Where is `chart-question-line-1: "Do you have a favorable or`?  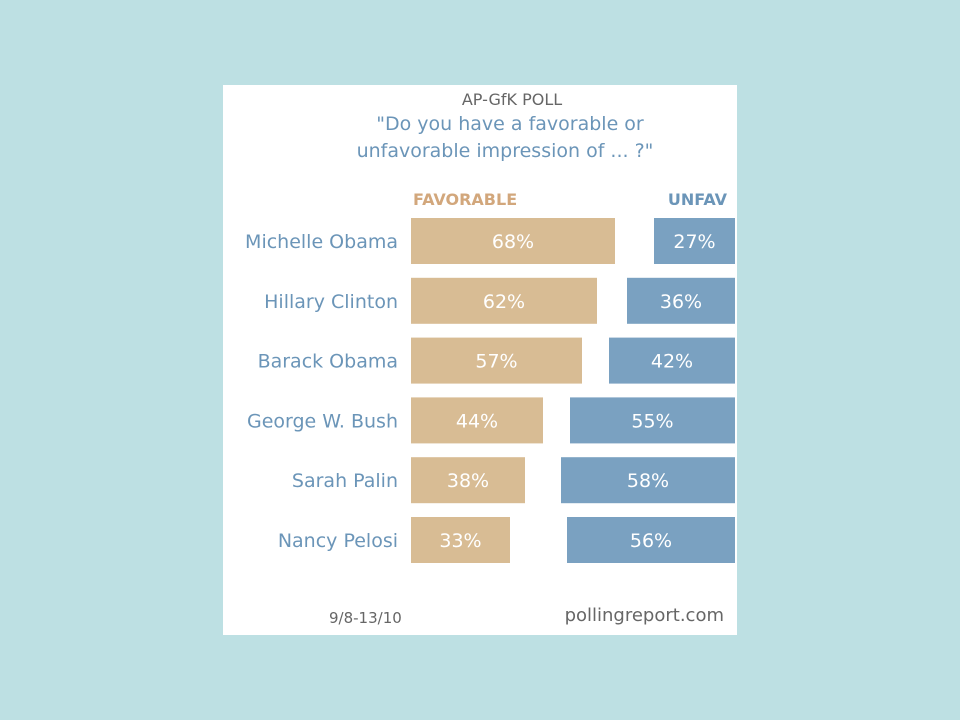 chart-question-line-1: "Do you have a favorable or is located at coordinates (510, 124).